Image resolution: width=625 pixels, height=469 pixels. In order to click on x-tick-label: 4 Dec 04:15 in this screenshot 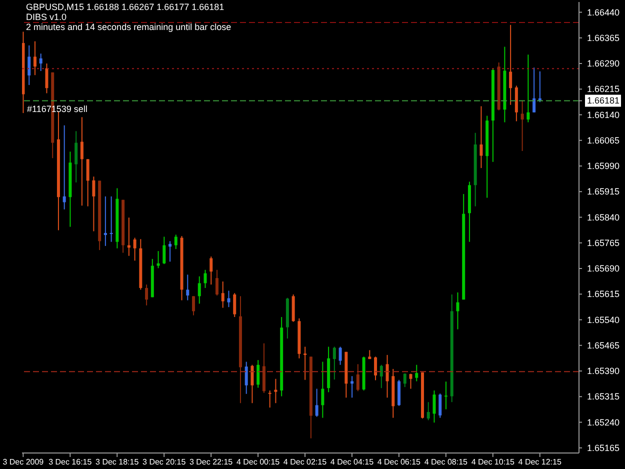, I will do `click(352, 462)`.